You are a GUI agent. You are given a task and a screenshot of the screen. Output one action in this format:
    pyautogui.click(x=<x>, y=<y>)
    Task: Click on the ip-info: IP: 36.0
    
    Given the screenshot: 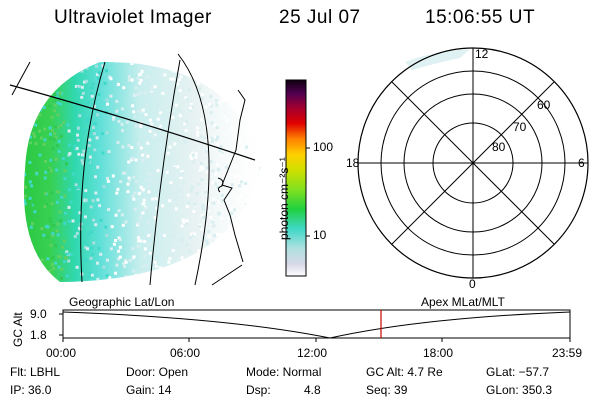 What is the action you would take?
    pyautogui.click(x=31, y=390)
    